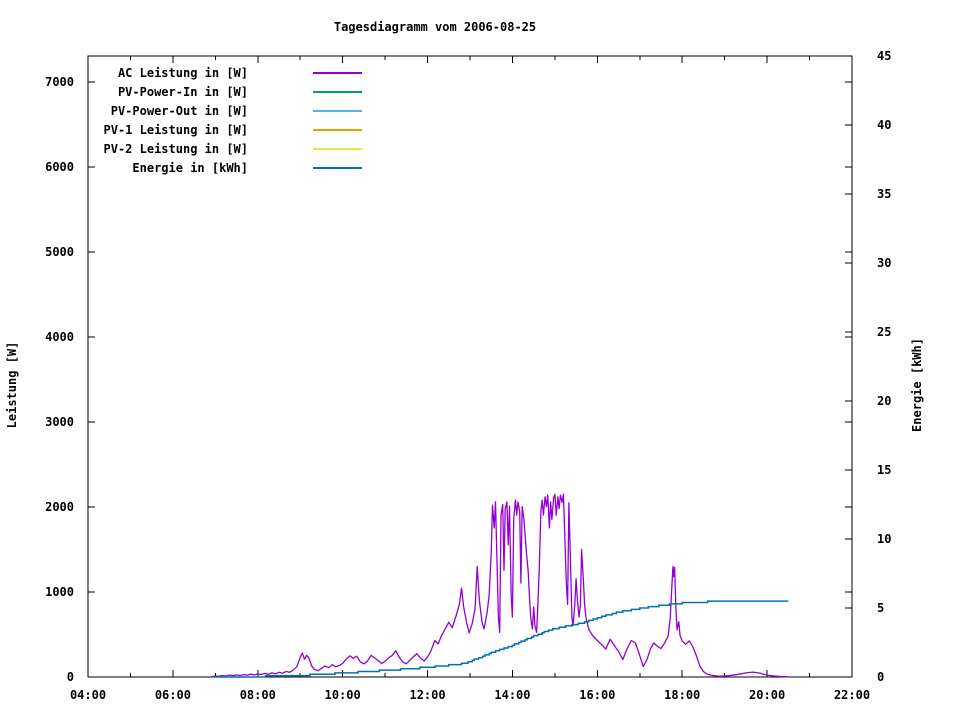  What do you see at coordinates (343, 695) in the screenshot?
I see `x-tick-label: 10:00` at bounding box center [343, 695].